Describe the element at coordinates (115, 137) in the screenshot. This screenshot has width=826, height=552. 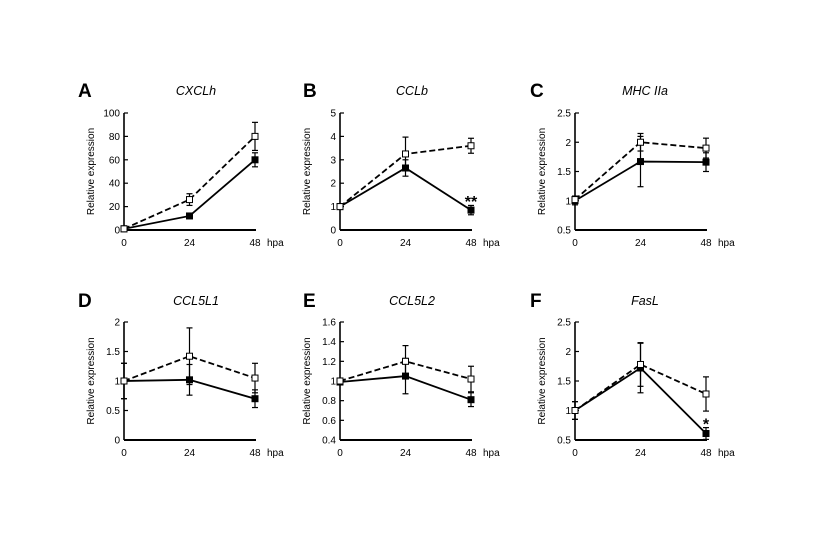
I see `y-tick-label: 80` at that location.